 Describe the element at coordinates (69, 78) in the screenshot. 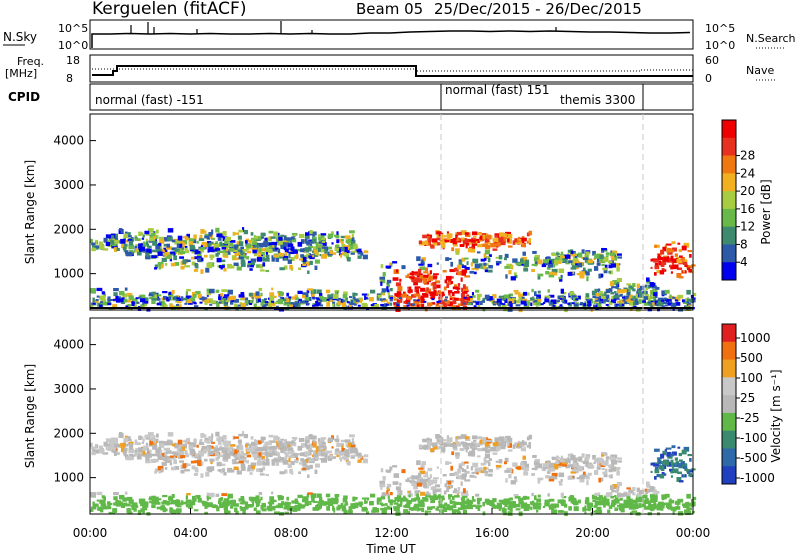

I see `freq-left-bottom-tick: 8` at that location.